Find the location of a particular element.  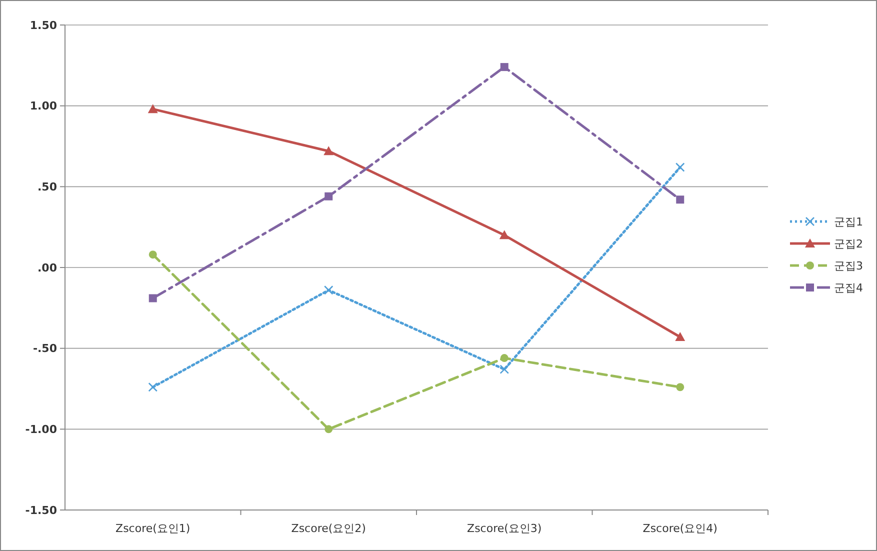

legend-label: 군집4 is located at coordinates (848, 287).